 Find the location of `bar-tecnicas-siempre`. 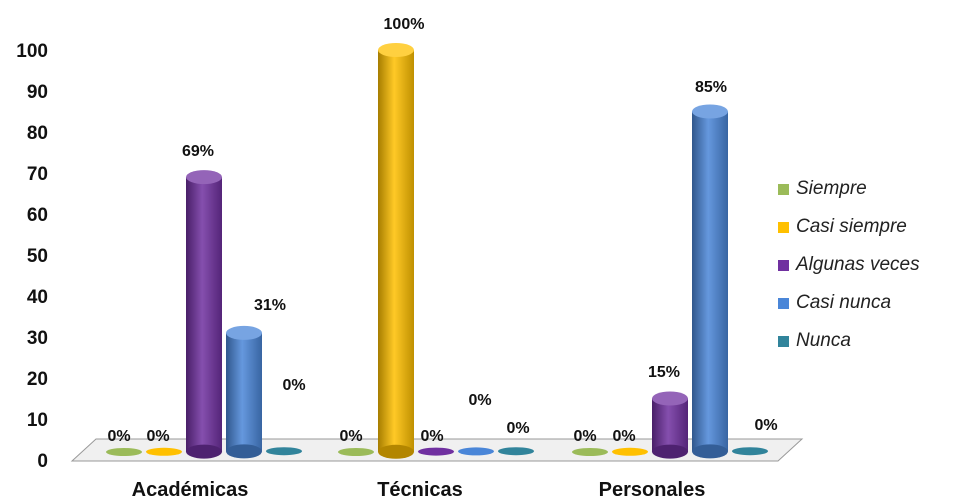

bar-tecnicas-siempre is located at coordinates (356, 452).